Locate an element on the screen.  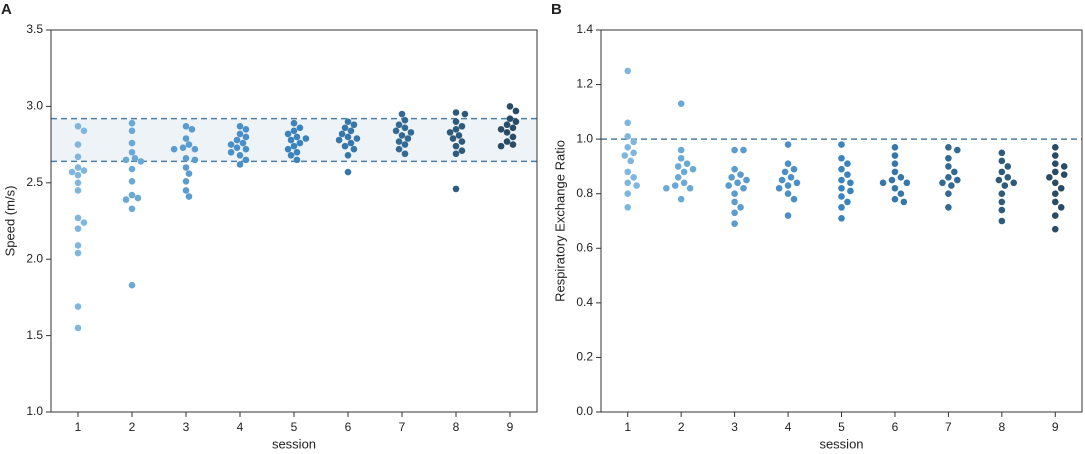
x-tick-label: 1 is located at coordinates (78, 427).